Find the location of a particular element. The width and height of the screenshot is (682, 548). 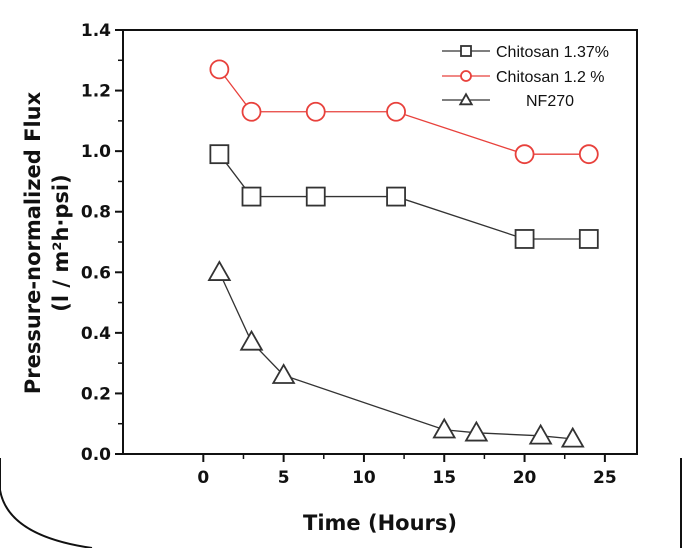

y-axis-ticks: 0.0 0.2 0.4 0.6 0.8 1.0 1.2 1.4 is located at coordinates (102, 243).